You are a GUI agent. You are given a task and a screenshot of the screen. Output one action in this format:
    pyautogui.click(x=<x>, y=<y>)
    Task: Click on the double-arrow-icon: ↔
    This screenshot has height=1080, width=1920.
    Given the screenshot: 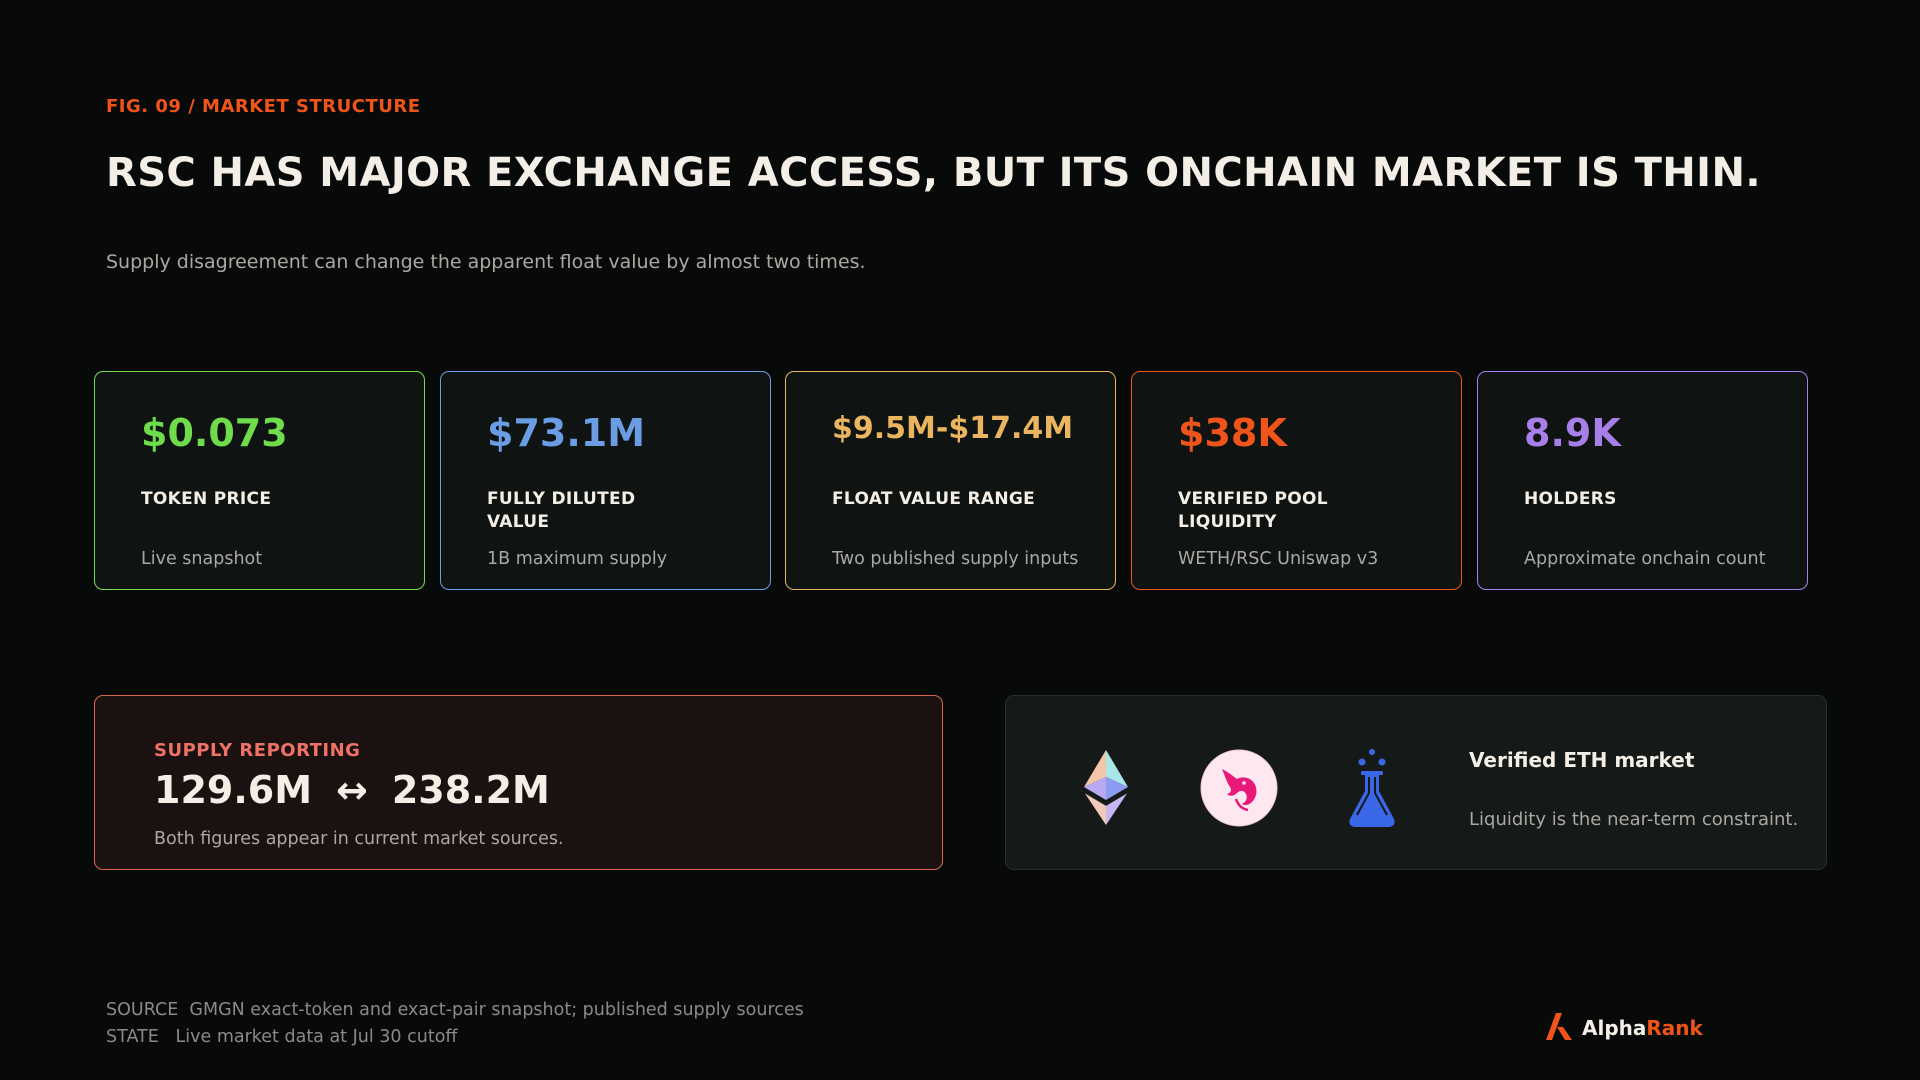 What is the action you would take?
    pyautogui.click(x=352, y=790)
    